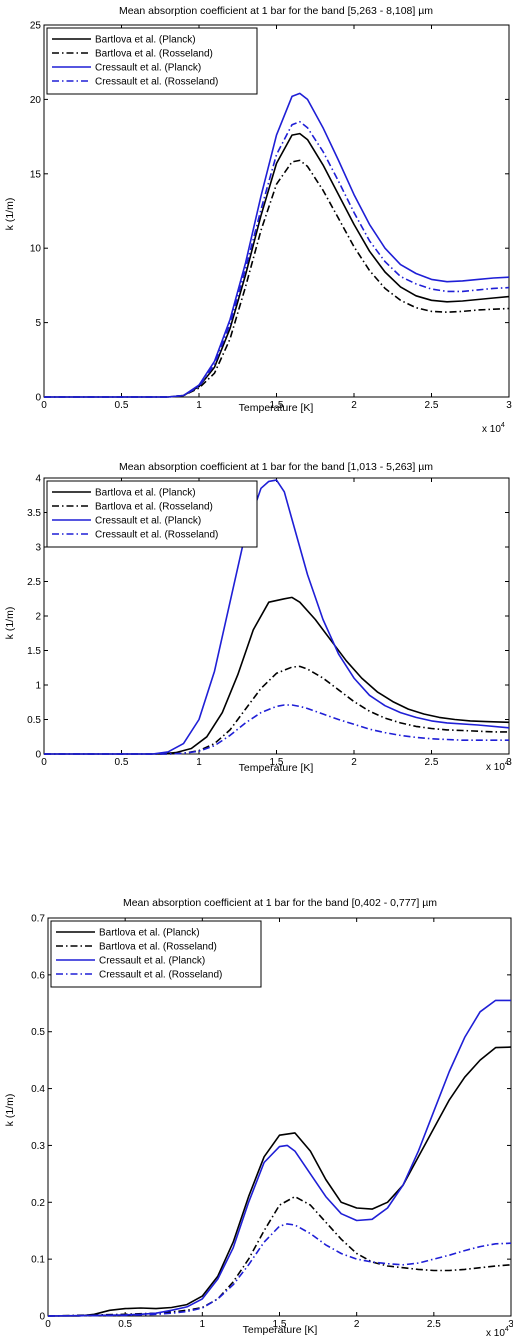 This screenshot has width=513, height=1343. Describe the element at coordinates (38, 1146) in the screenshot. I see `y-tick-label: 0.3` at that location.